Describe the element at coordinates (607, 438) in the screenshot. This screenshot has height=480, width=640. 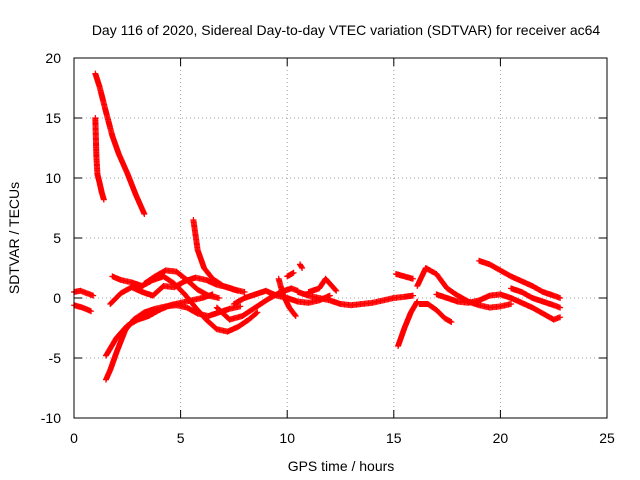
I see `x-tick-label: 25` at that location.